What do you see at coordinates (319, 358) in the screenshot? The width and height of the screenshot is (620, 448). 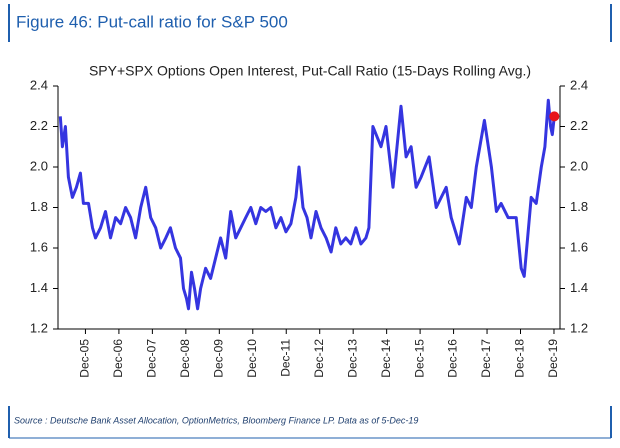 I see `x-tick-label: Dec-12` at bounding box center [319, 358].